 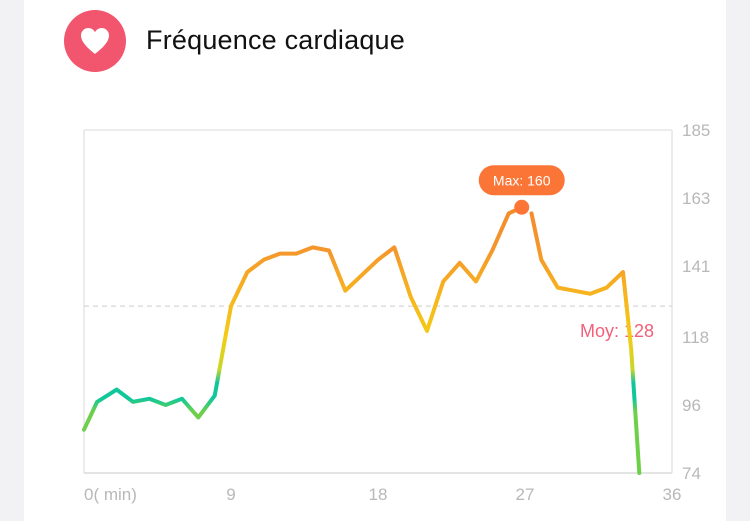 What do you see at coordinates (110, 494) in the screenshot?
I see `x-tick-label: 0( min)` at bounding box center [110, 494].